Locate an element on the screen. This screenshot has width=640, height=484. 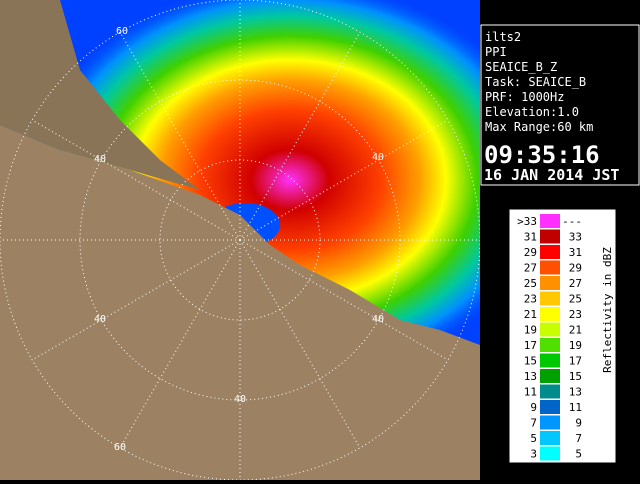
legend-low: 19 is located at coordinates (530, 330).